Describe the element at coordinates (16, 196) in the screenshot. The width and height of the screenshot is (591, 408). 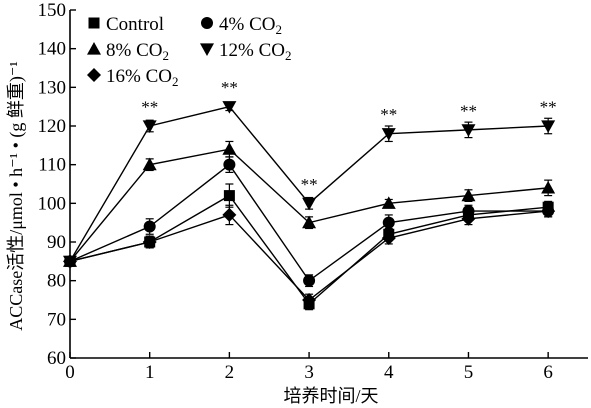
I see `y-axis-label: ACCase活性/μmol • h⁻¹ • (g 鲜重)⁻¹` at that location.